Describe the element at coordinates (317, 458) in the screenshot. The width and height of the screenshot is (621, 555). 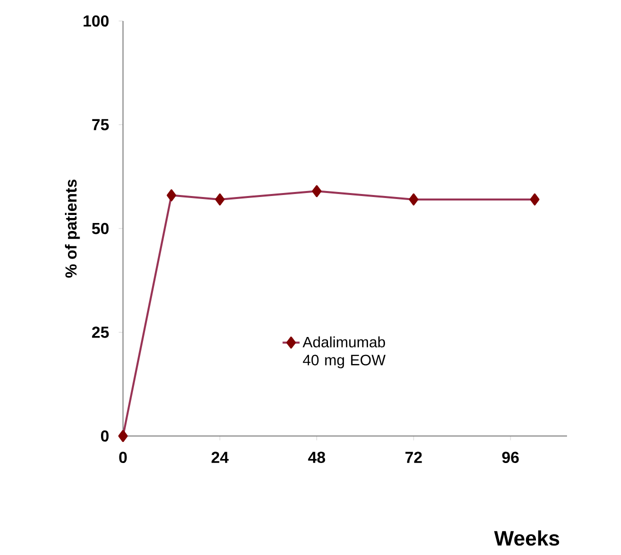
I see `x-tick-label: 48` at that location.